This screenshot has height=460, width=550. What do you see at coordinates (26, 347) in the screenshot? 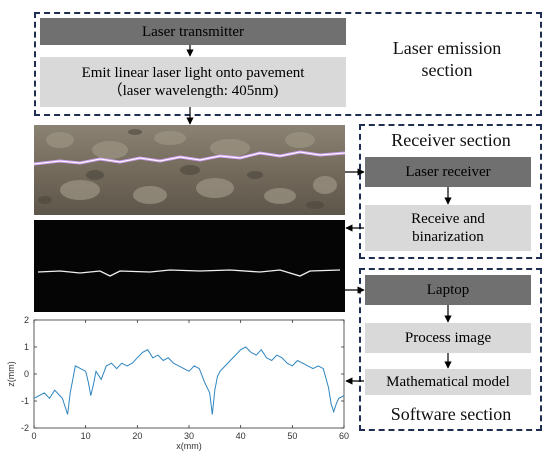
I see `y-tick-label: 1` at bounding box center [26, 347].